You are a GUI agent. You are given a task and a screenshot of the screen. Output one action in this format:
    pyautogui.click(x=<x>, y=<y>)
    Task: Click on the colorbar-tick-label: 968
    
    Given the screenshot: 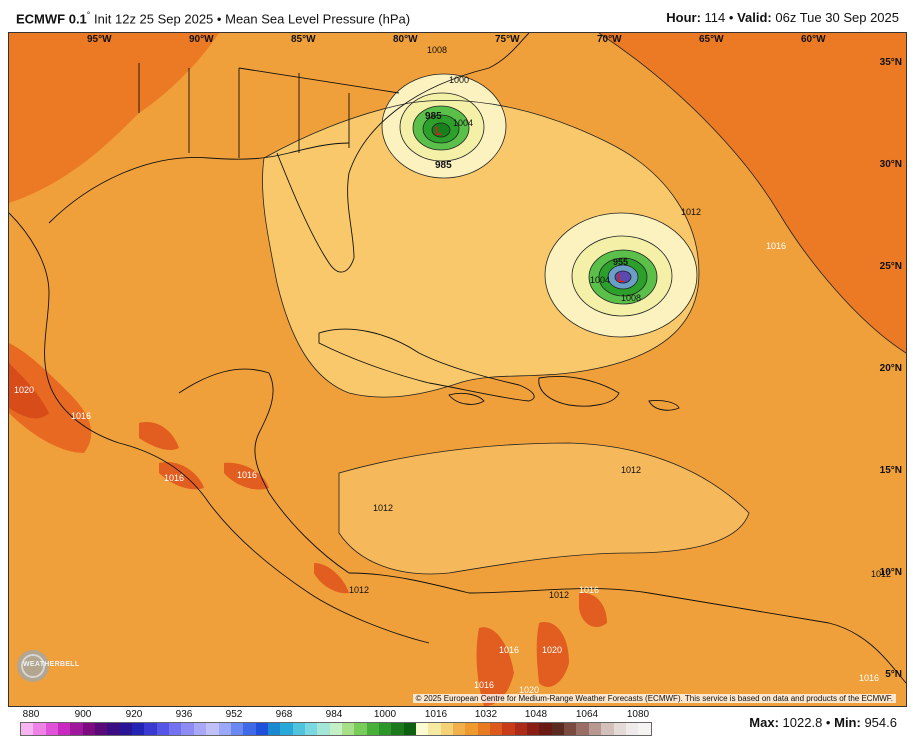 What is the action you would take?
    pyautogui.click(x=284, y=714)
    